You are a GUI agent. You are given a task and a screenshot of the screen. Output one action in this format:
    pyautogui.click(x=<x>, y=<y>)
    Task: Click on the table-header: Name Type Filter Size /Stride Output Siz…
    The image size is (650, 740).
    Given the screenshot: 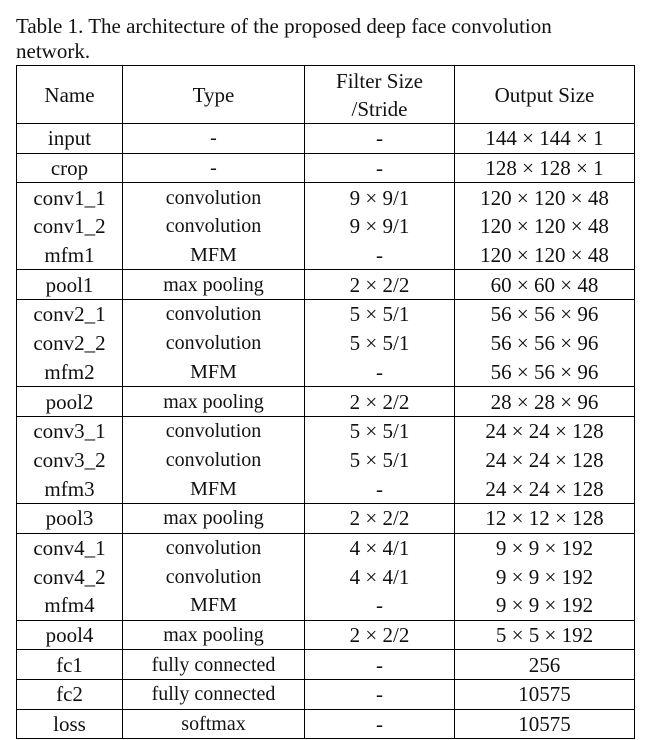 What is the action you would take?
    pyautogui.click(x=325, y=94)
    